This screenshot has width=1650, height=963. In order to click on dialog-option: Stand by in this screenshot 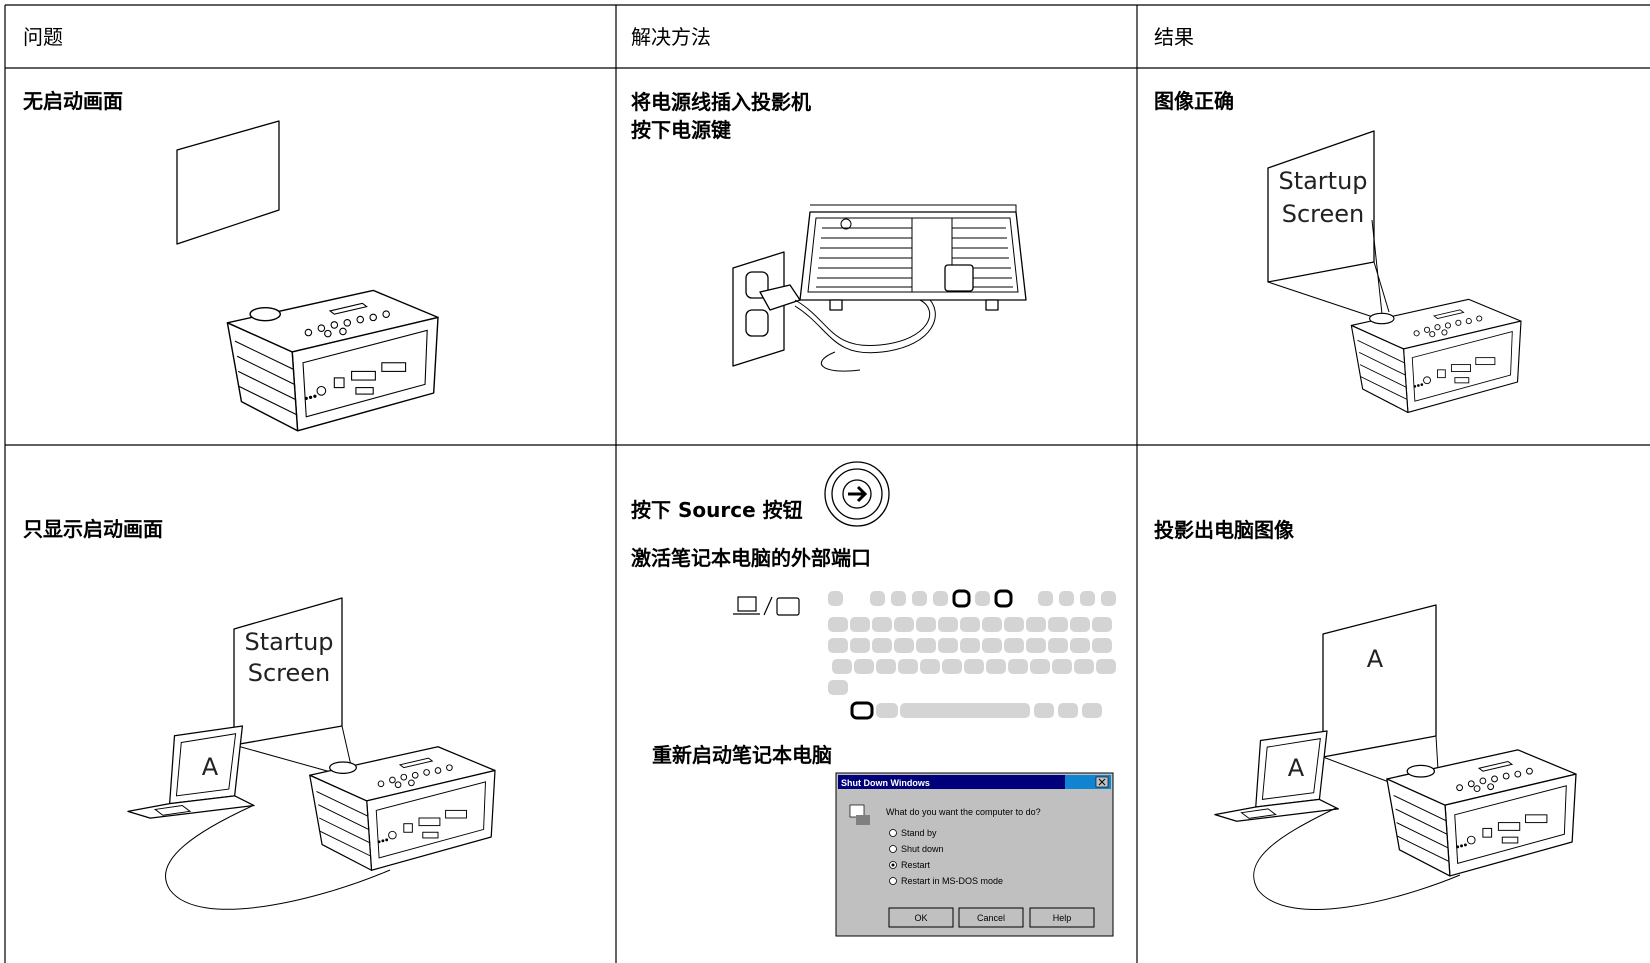, I will do `click(919, 833)`.